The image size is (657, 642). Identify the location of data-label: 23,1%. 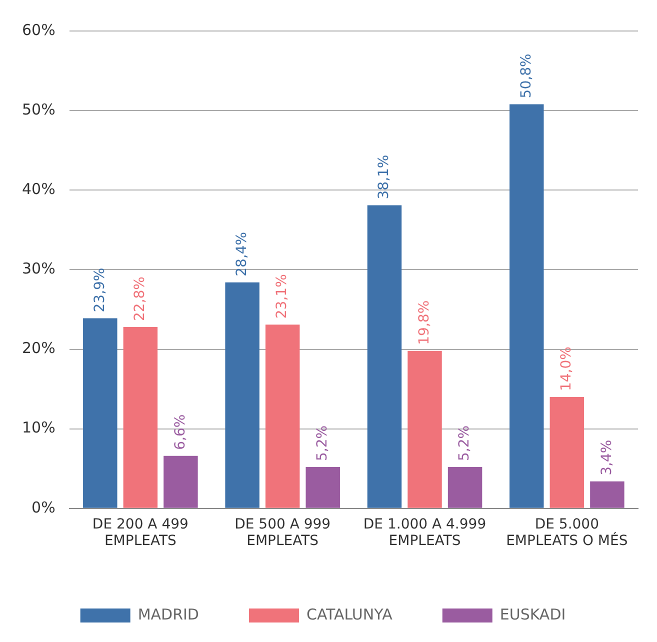
(282, 296).